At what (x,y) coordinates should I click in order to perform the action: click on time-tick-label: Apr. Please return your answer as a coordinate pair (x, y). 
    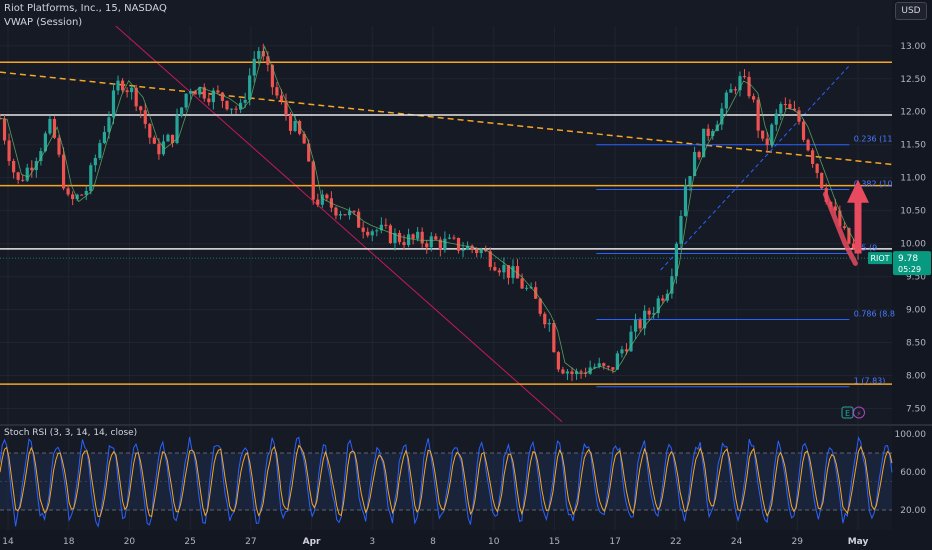
    Looking at the image, I should click on (312, 542).